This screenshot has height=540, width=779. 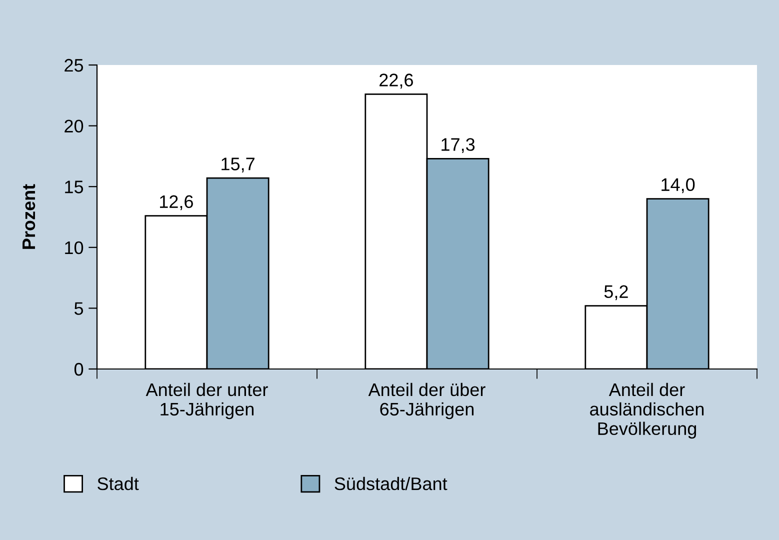 What do you see at coordinates (427, 401) in the screenshot?
I see `x-tick-label: Anteil der über 65-Jährigen` at bounding box center [427, 401].